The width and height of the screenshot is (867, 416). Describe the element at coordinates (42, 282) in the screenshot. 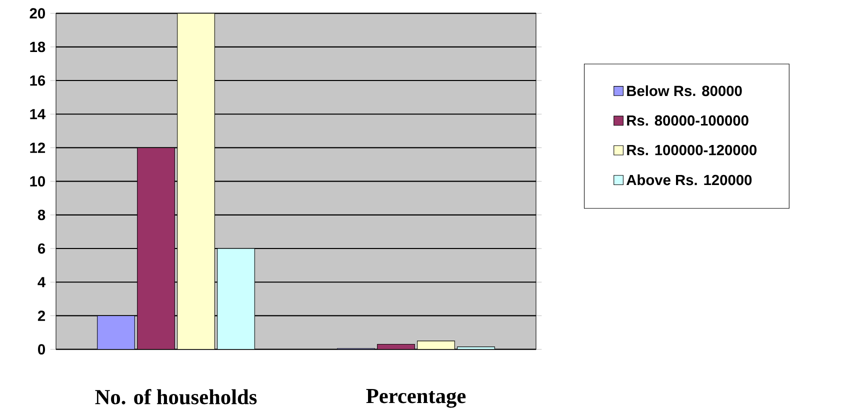

I see `y-tick-label: 4` at that location.